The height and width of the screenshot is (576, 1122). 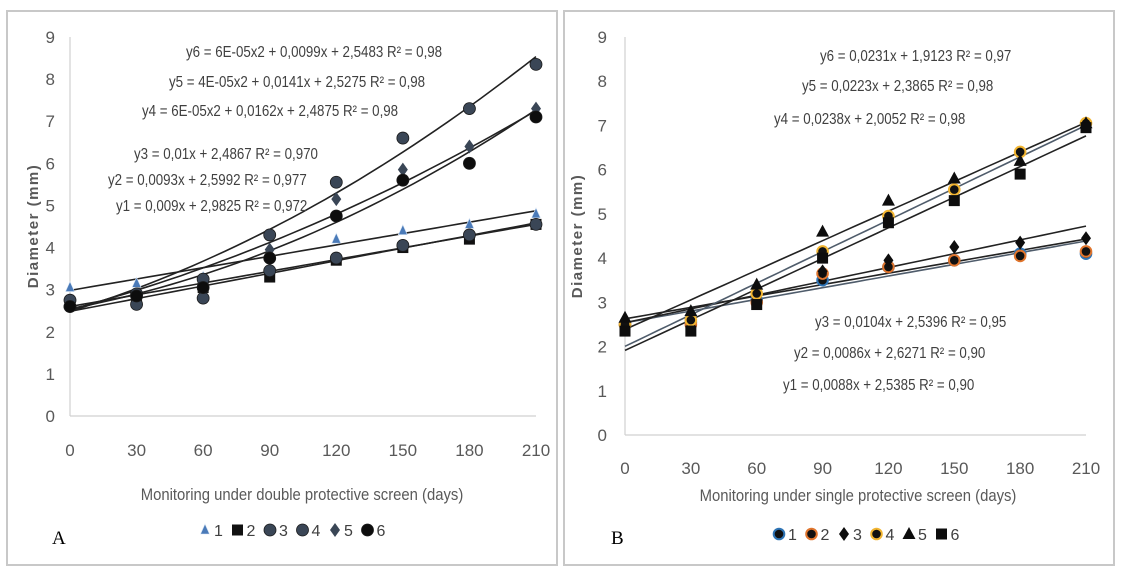 I want to click on trendline-equation-3: y3 = 0,01x + 2,4867 R² = 0,970, so click(x=226, y=154).